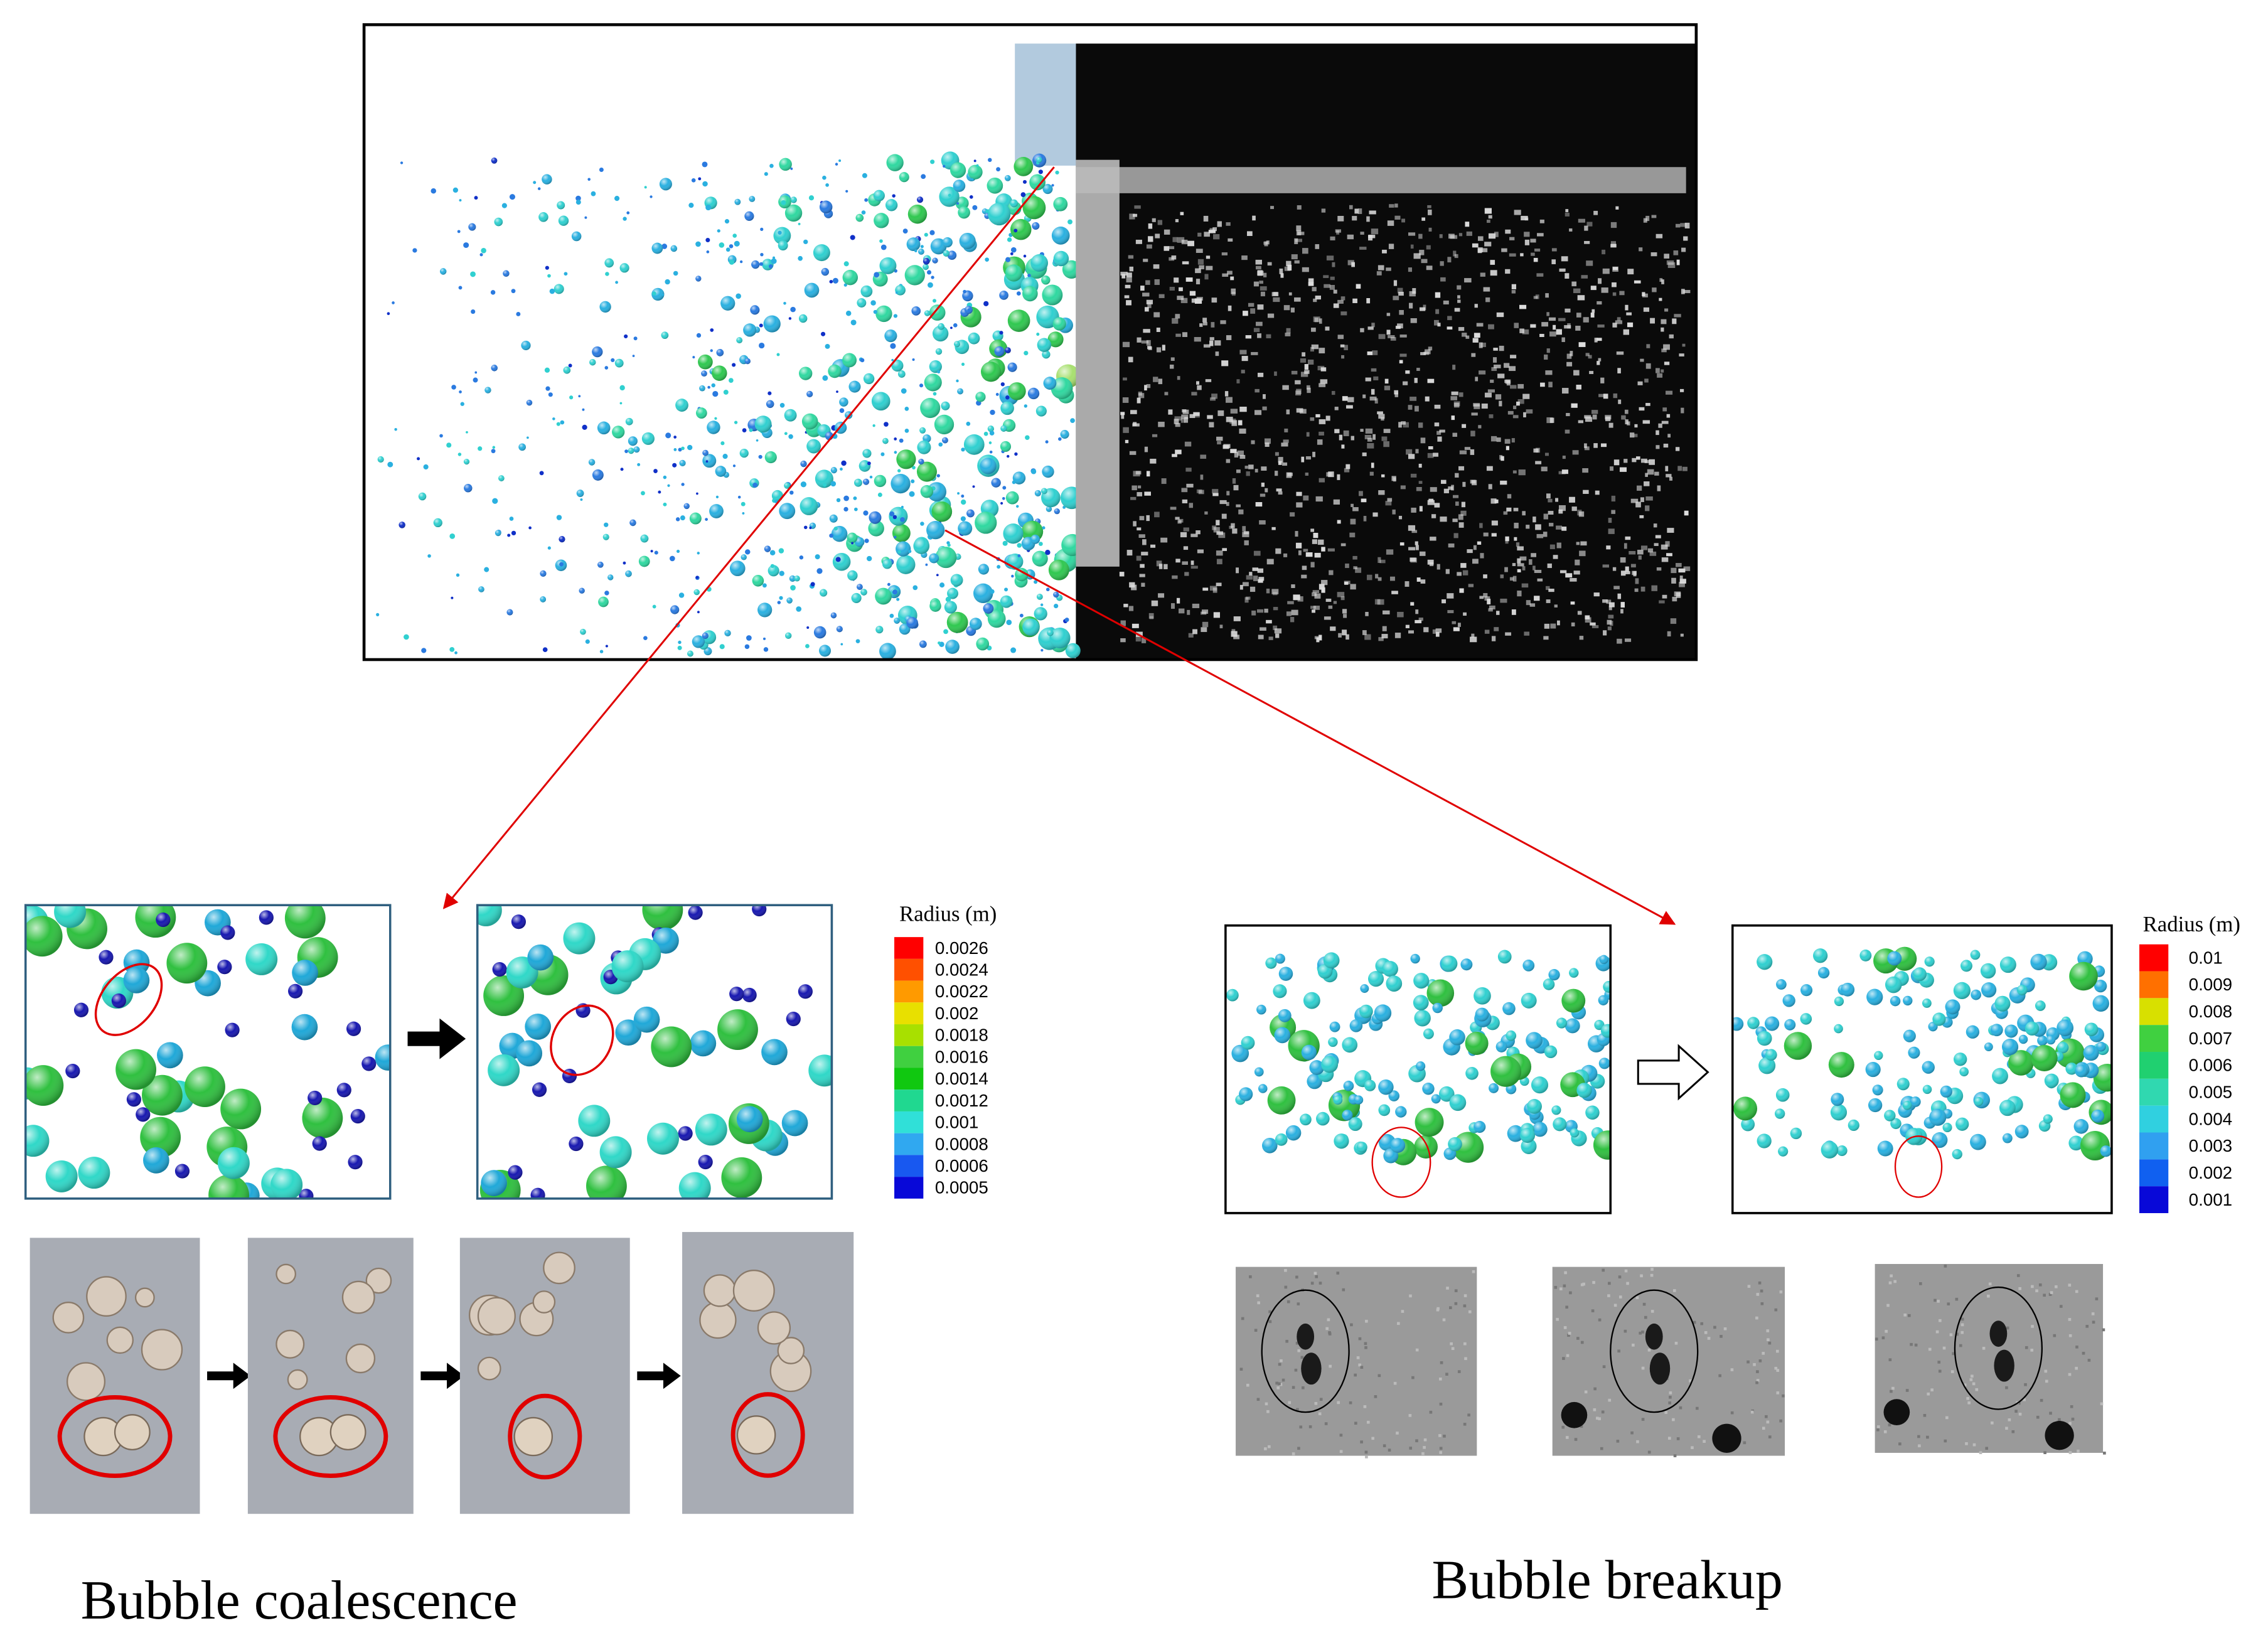  I want to click on colorbar-swatch, so click(909, 948).